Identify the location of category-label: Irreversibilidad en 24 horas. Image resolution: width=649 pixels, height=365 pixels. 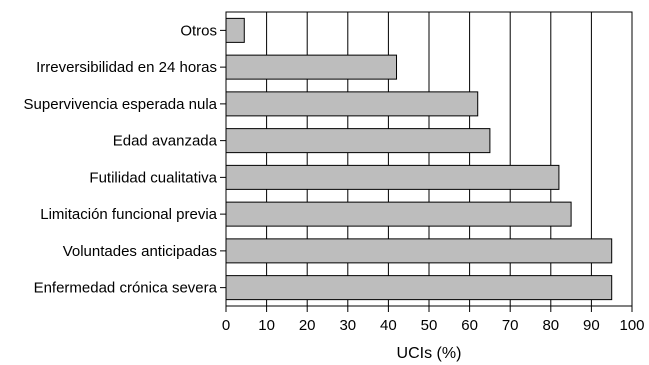
(126, 67).